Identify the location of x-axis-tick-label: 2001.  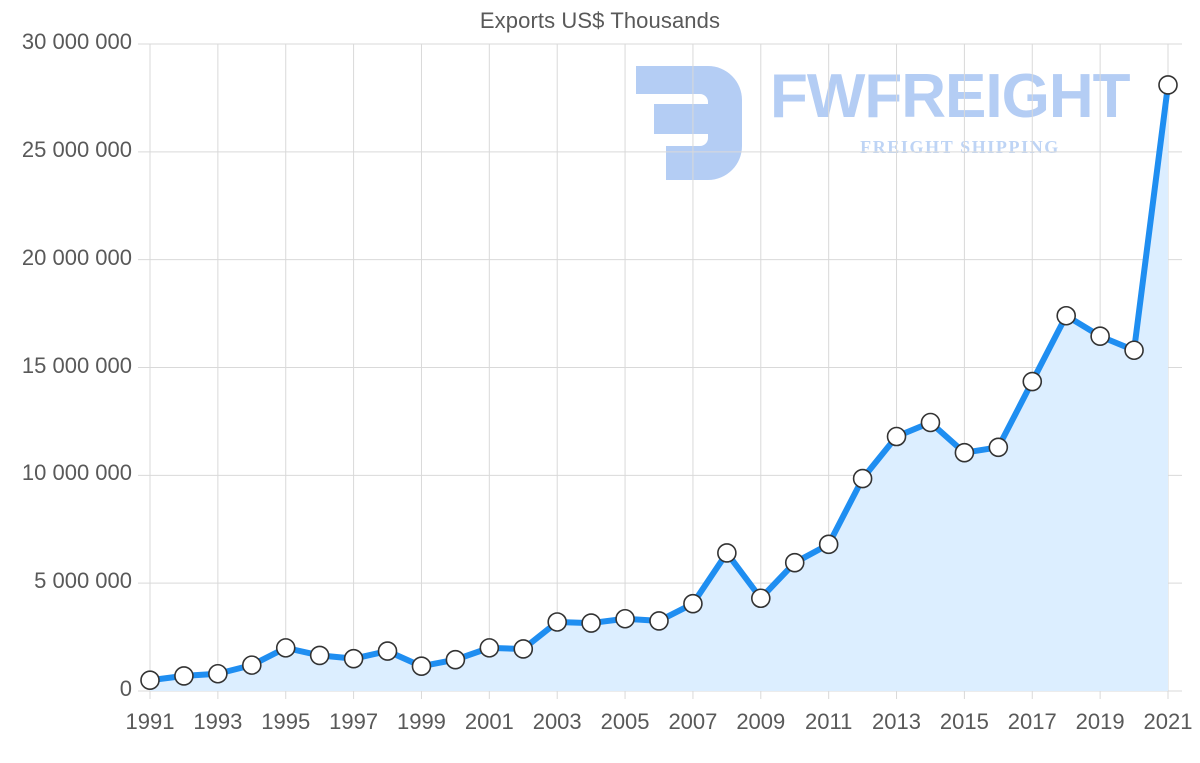
(489, 721).